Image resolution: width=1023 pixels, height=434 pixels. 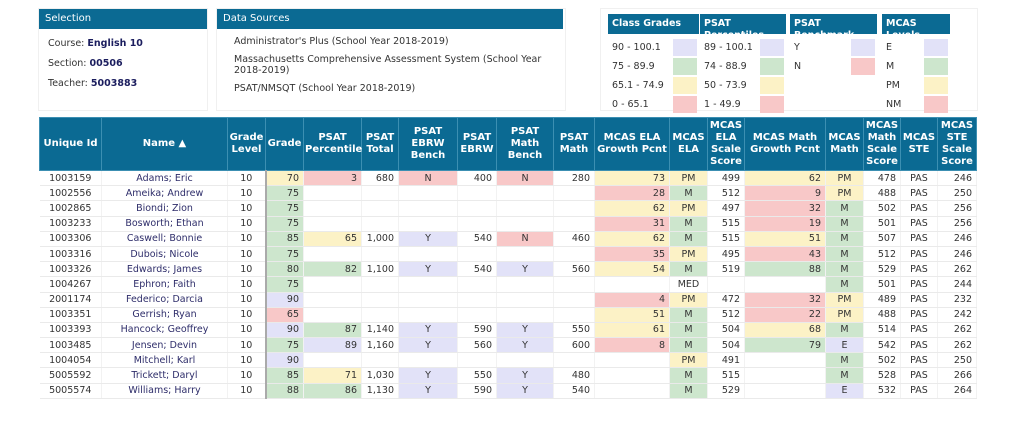 I want to click on table-row: 1004054 Mitchell; Karl 10 90 PM 491 M 502 PAS 250, so click(x=508, y=360).